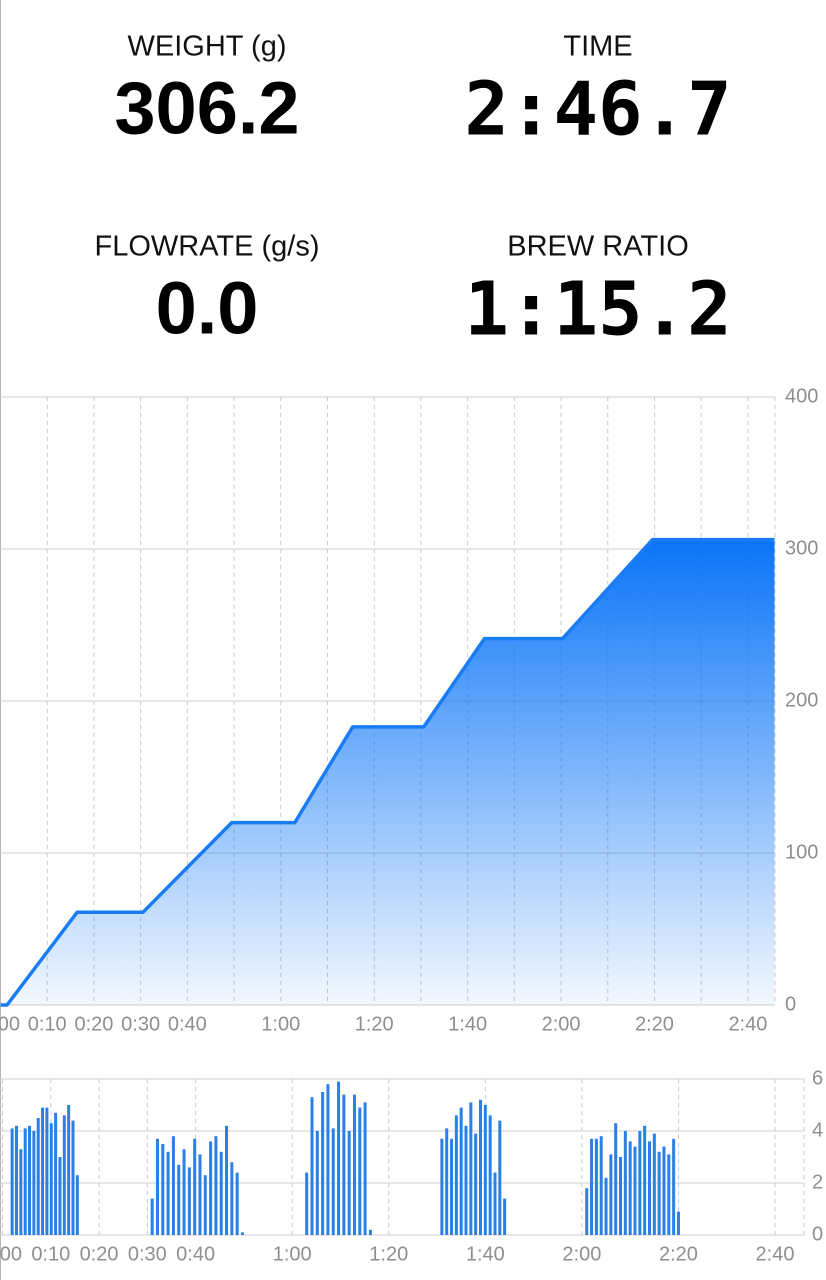 This screenshot has height=1280, width=826. What do you see at coordinates (50, 1254) in the screenshot?
I see `x-tick-label: 0:10` at bounding box center [50, 1254].